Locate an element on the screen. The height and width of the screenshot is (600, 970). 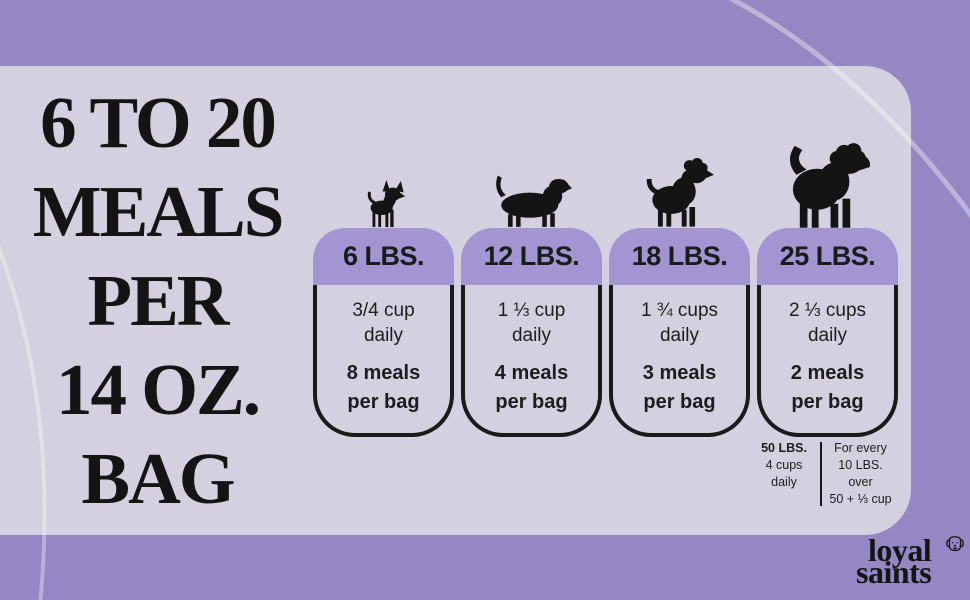
weight-label: 12 LBS. is located at coordinates (531, 256).